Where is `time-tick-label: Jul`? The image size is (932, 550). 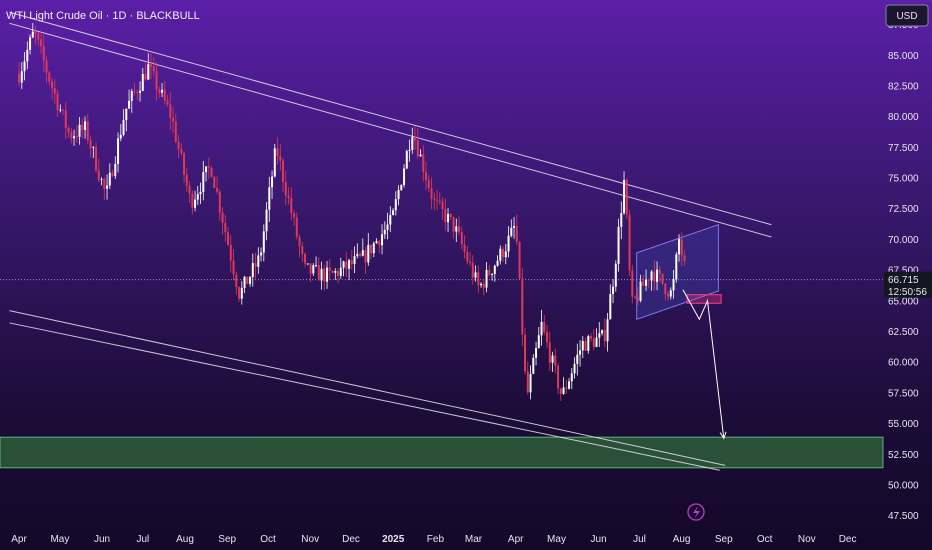 time-tick-label: Jul is located at coordinates (639, 539).